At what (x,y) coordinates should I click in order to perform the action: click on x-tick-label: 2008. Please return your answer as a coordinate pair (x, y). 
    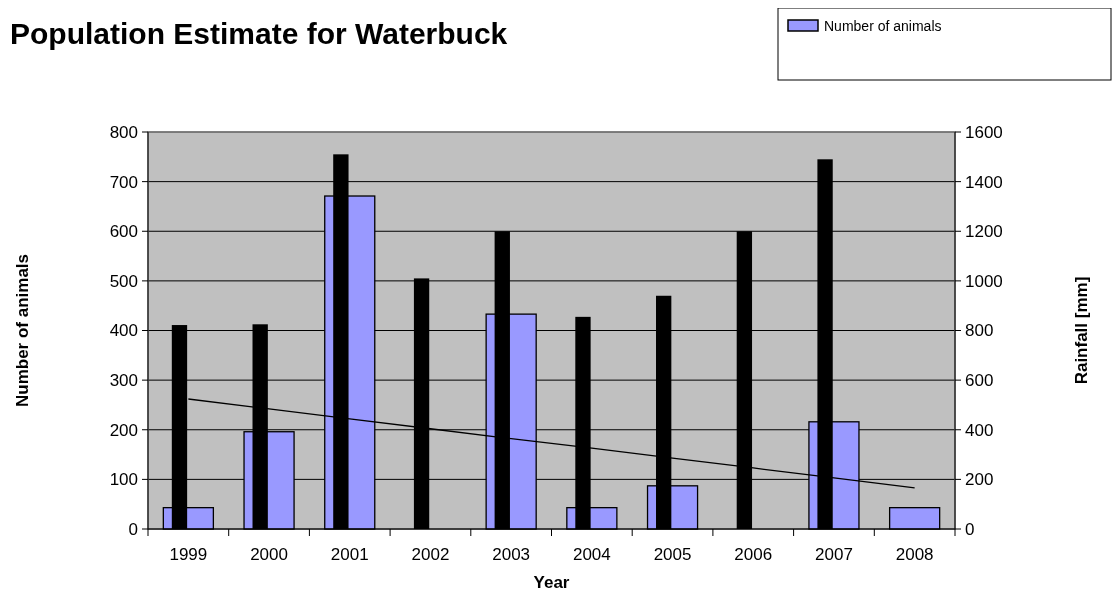
    Looking at the image, I should click on (914, 554).